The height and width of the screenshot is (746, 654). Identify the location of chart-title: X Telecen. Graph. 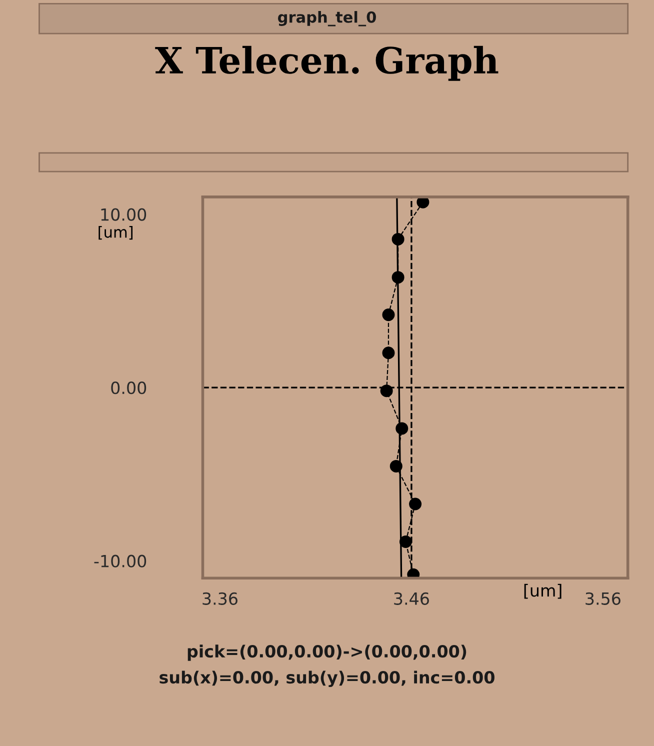
(326, 63).